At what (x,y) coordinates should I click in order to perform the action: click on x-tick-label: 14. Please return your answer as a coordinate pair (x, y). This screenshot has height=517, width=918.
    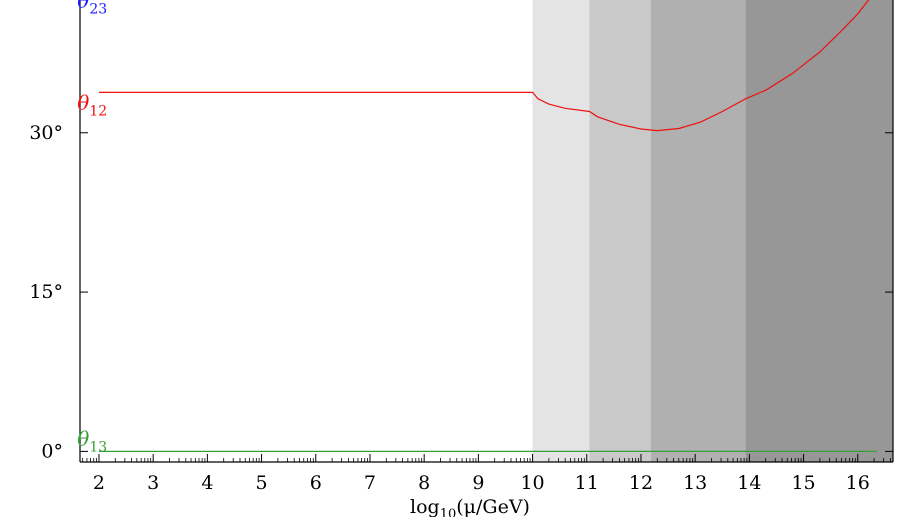
    Looking at the image, I should click on (749, 483).